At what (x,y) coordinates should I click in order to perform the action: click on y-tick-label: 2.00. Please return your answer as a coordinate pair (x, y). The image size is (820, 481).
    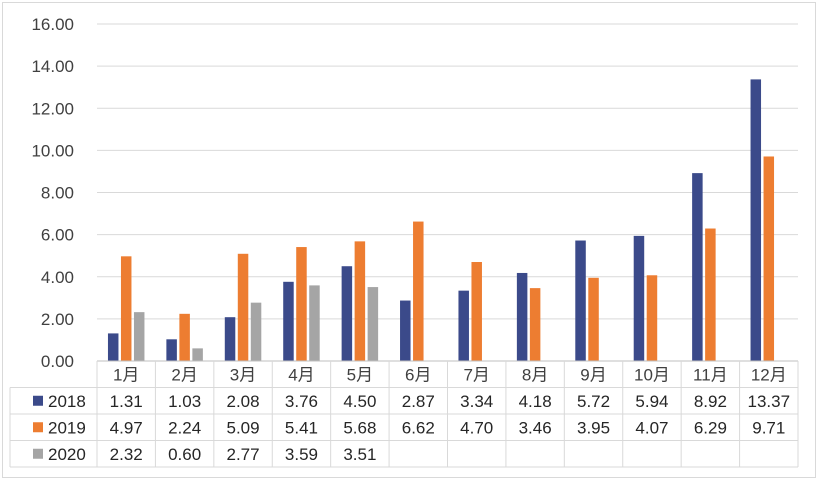
    Looking at the image, I should click on (57, 319).